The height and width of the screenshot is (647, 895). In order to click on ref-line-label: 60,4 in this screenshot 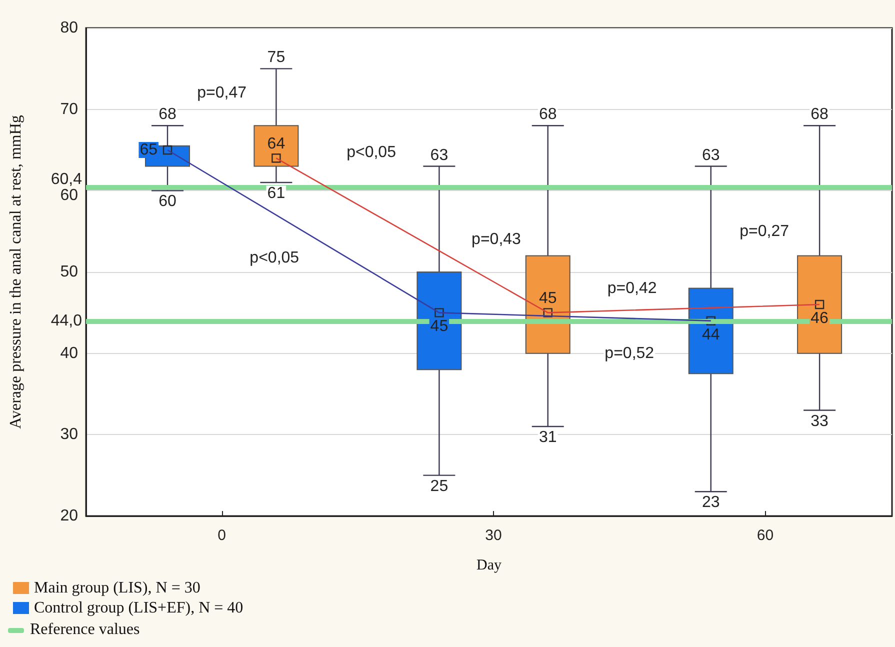, I will do `click(66, 179)`.